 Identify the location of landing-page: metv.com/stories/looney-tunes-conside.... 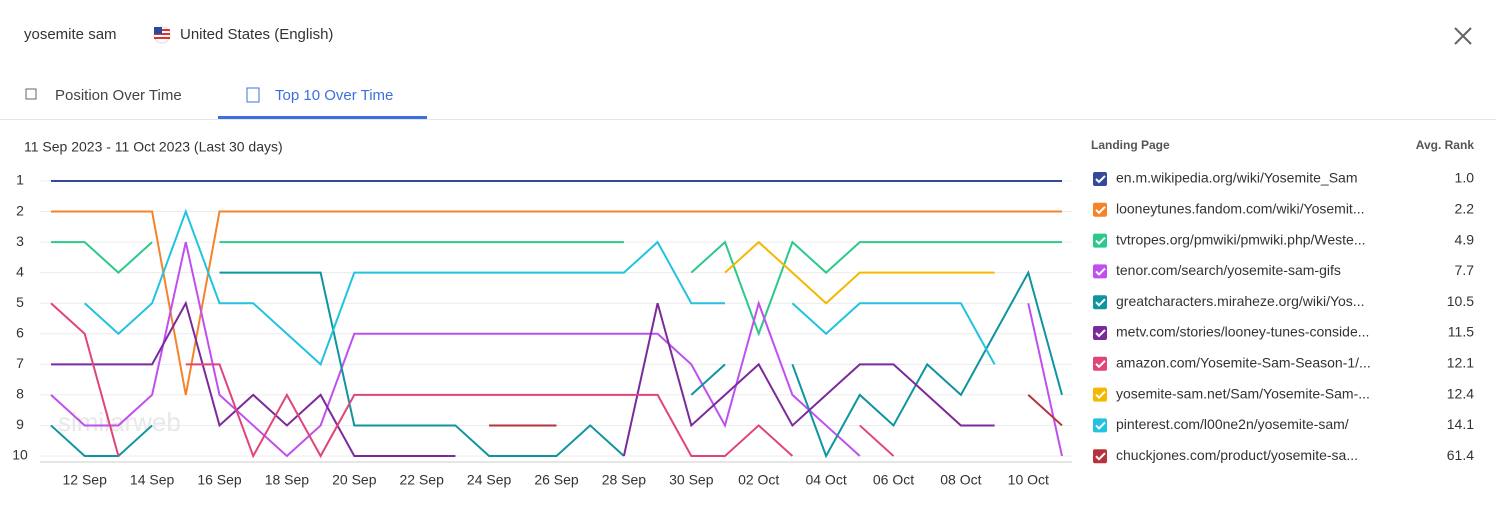
(1242, 332).